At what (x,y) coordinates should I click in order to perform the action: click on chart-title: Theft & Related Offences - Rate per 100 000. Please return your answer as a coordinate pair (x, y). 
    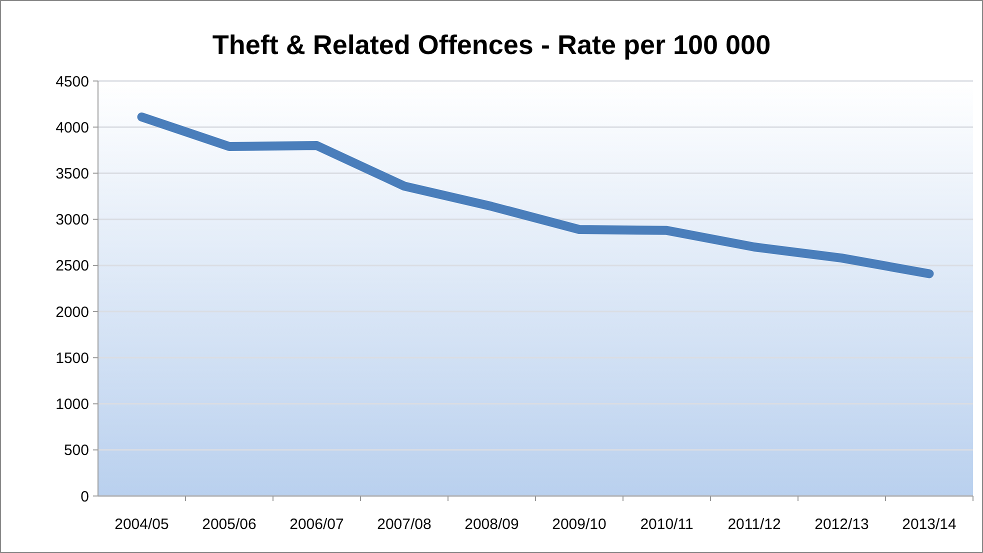
    Looking at the image, I should click on (491, 45).